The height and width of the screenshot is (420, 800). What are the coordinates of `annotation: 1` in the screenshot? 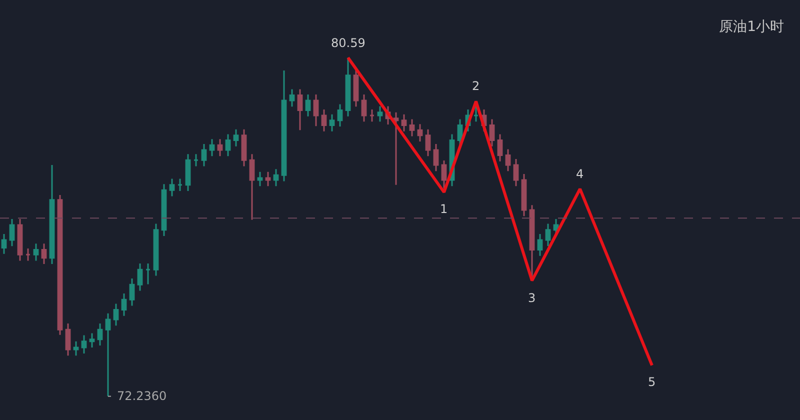 It's located at (444, 209).